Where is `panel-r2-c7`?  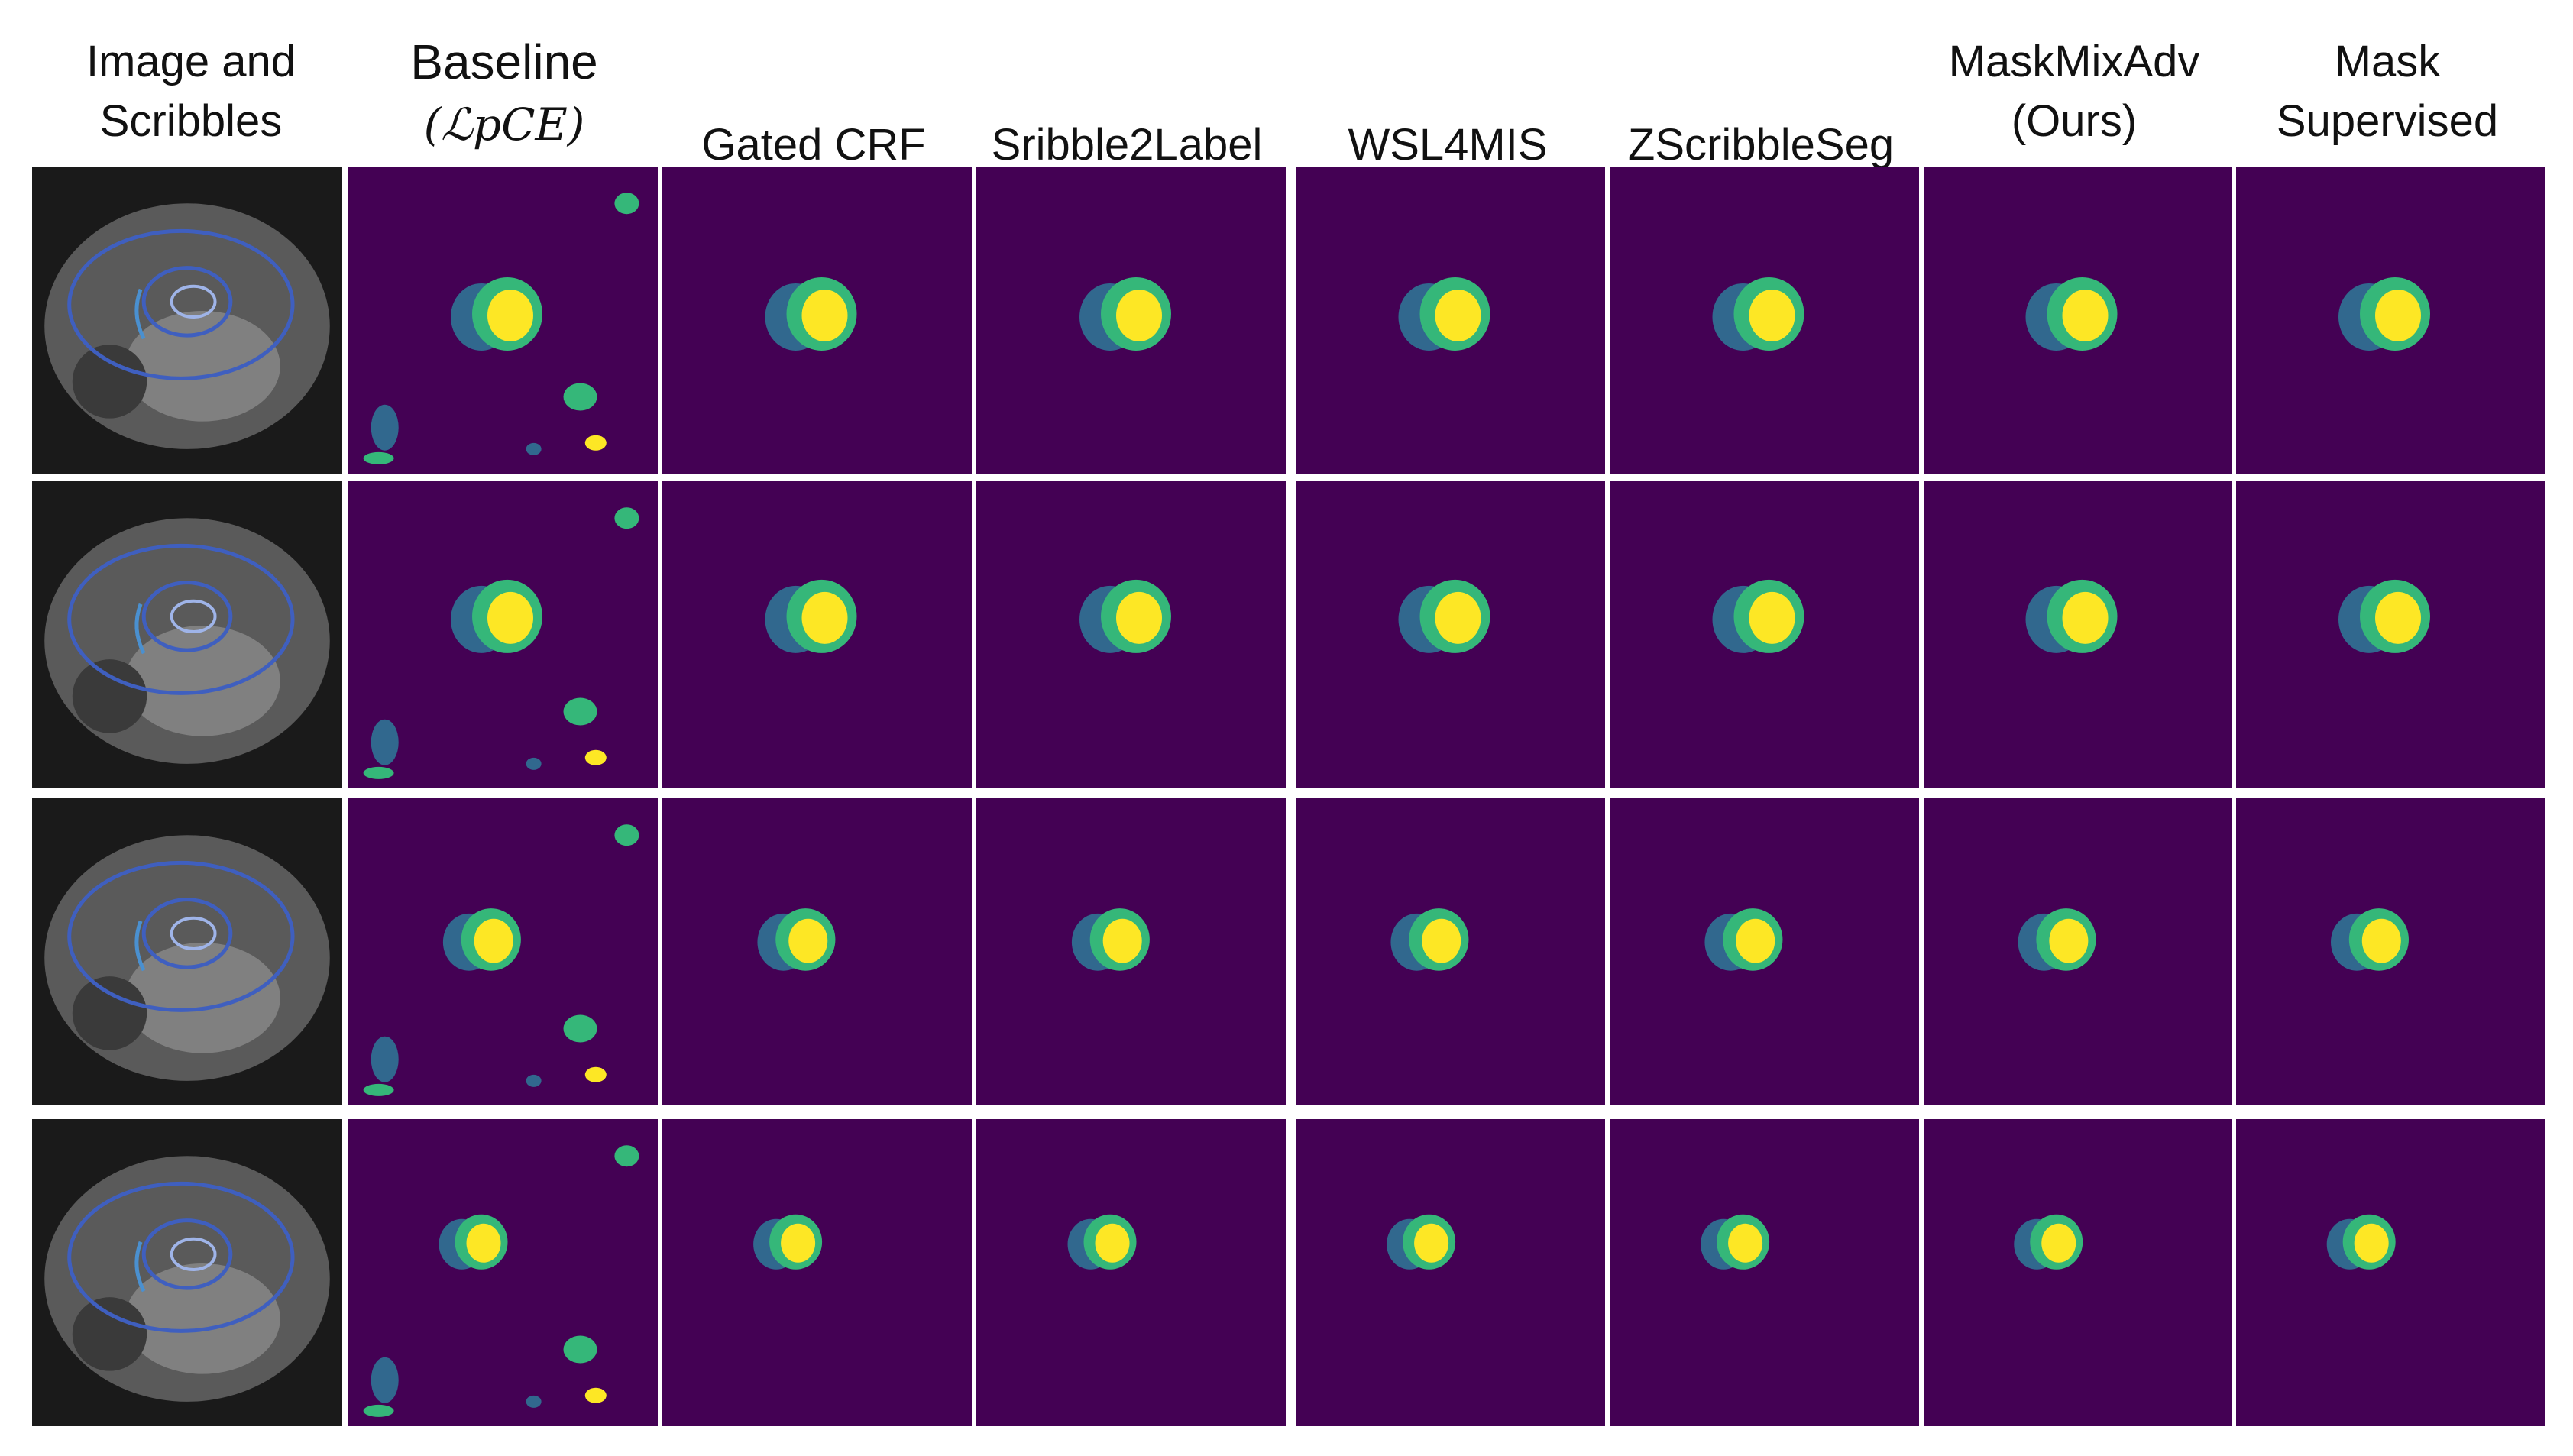 panel-r2-c7 is located at coordinates (2078, 634).